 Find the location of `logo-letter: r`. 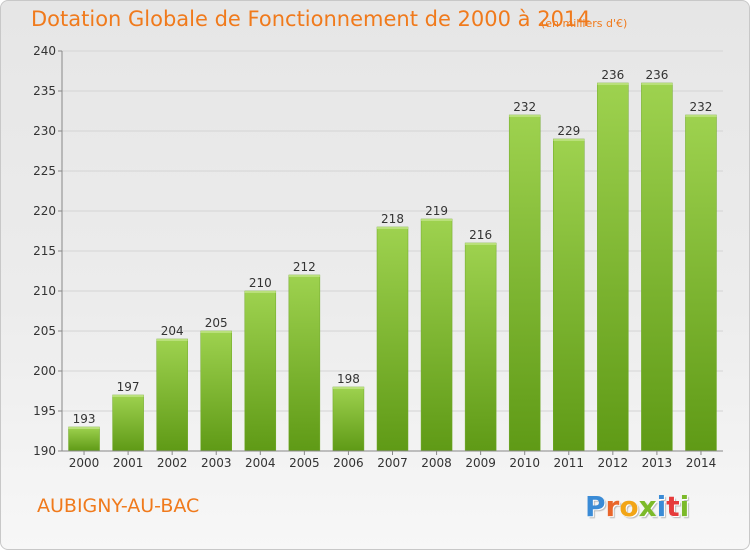

logo-letter: r is located at coordinates (612, 506).